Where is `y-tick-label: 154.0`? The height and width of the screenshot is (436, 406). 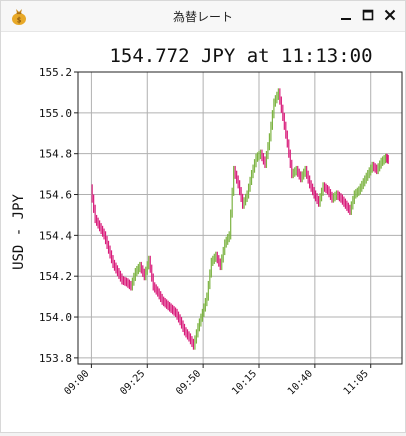 y-tick-label: 154.0 is located at coordinates (55, 317).